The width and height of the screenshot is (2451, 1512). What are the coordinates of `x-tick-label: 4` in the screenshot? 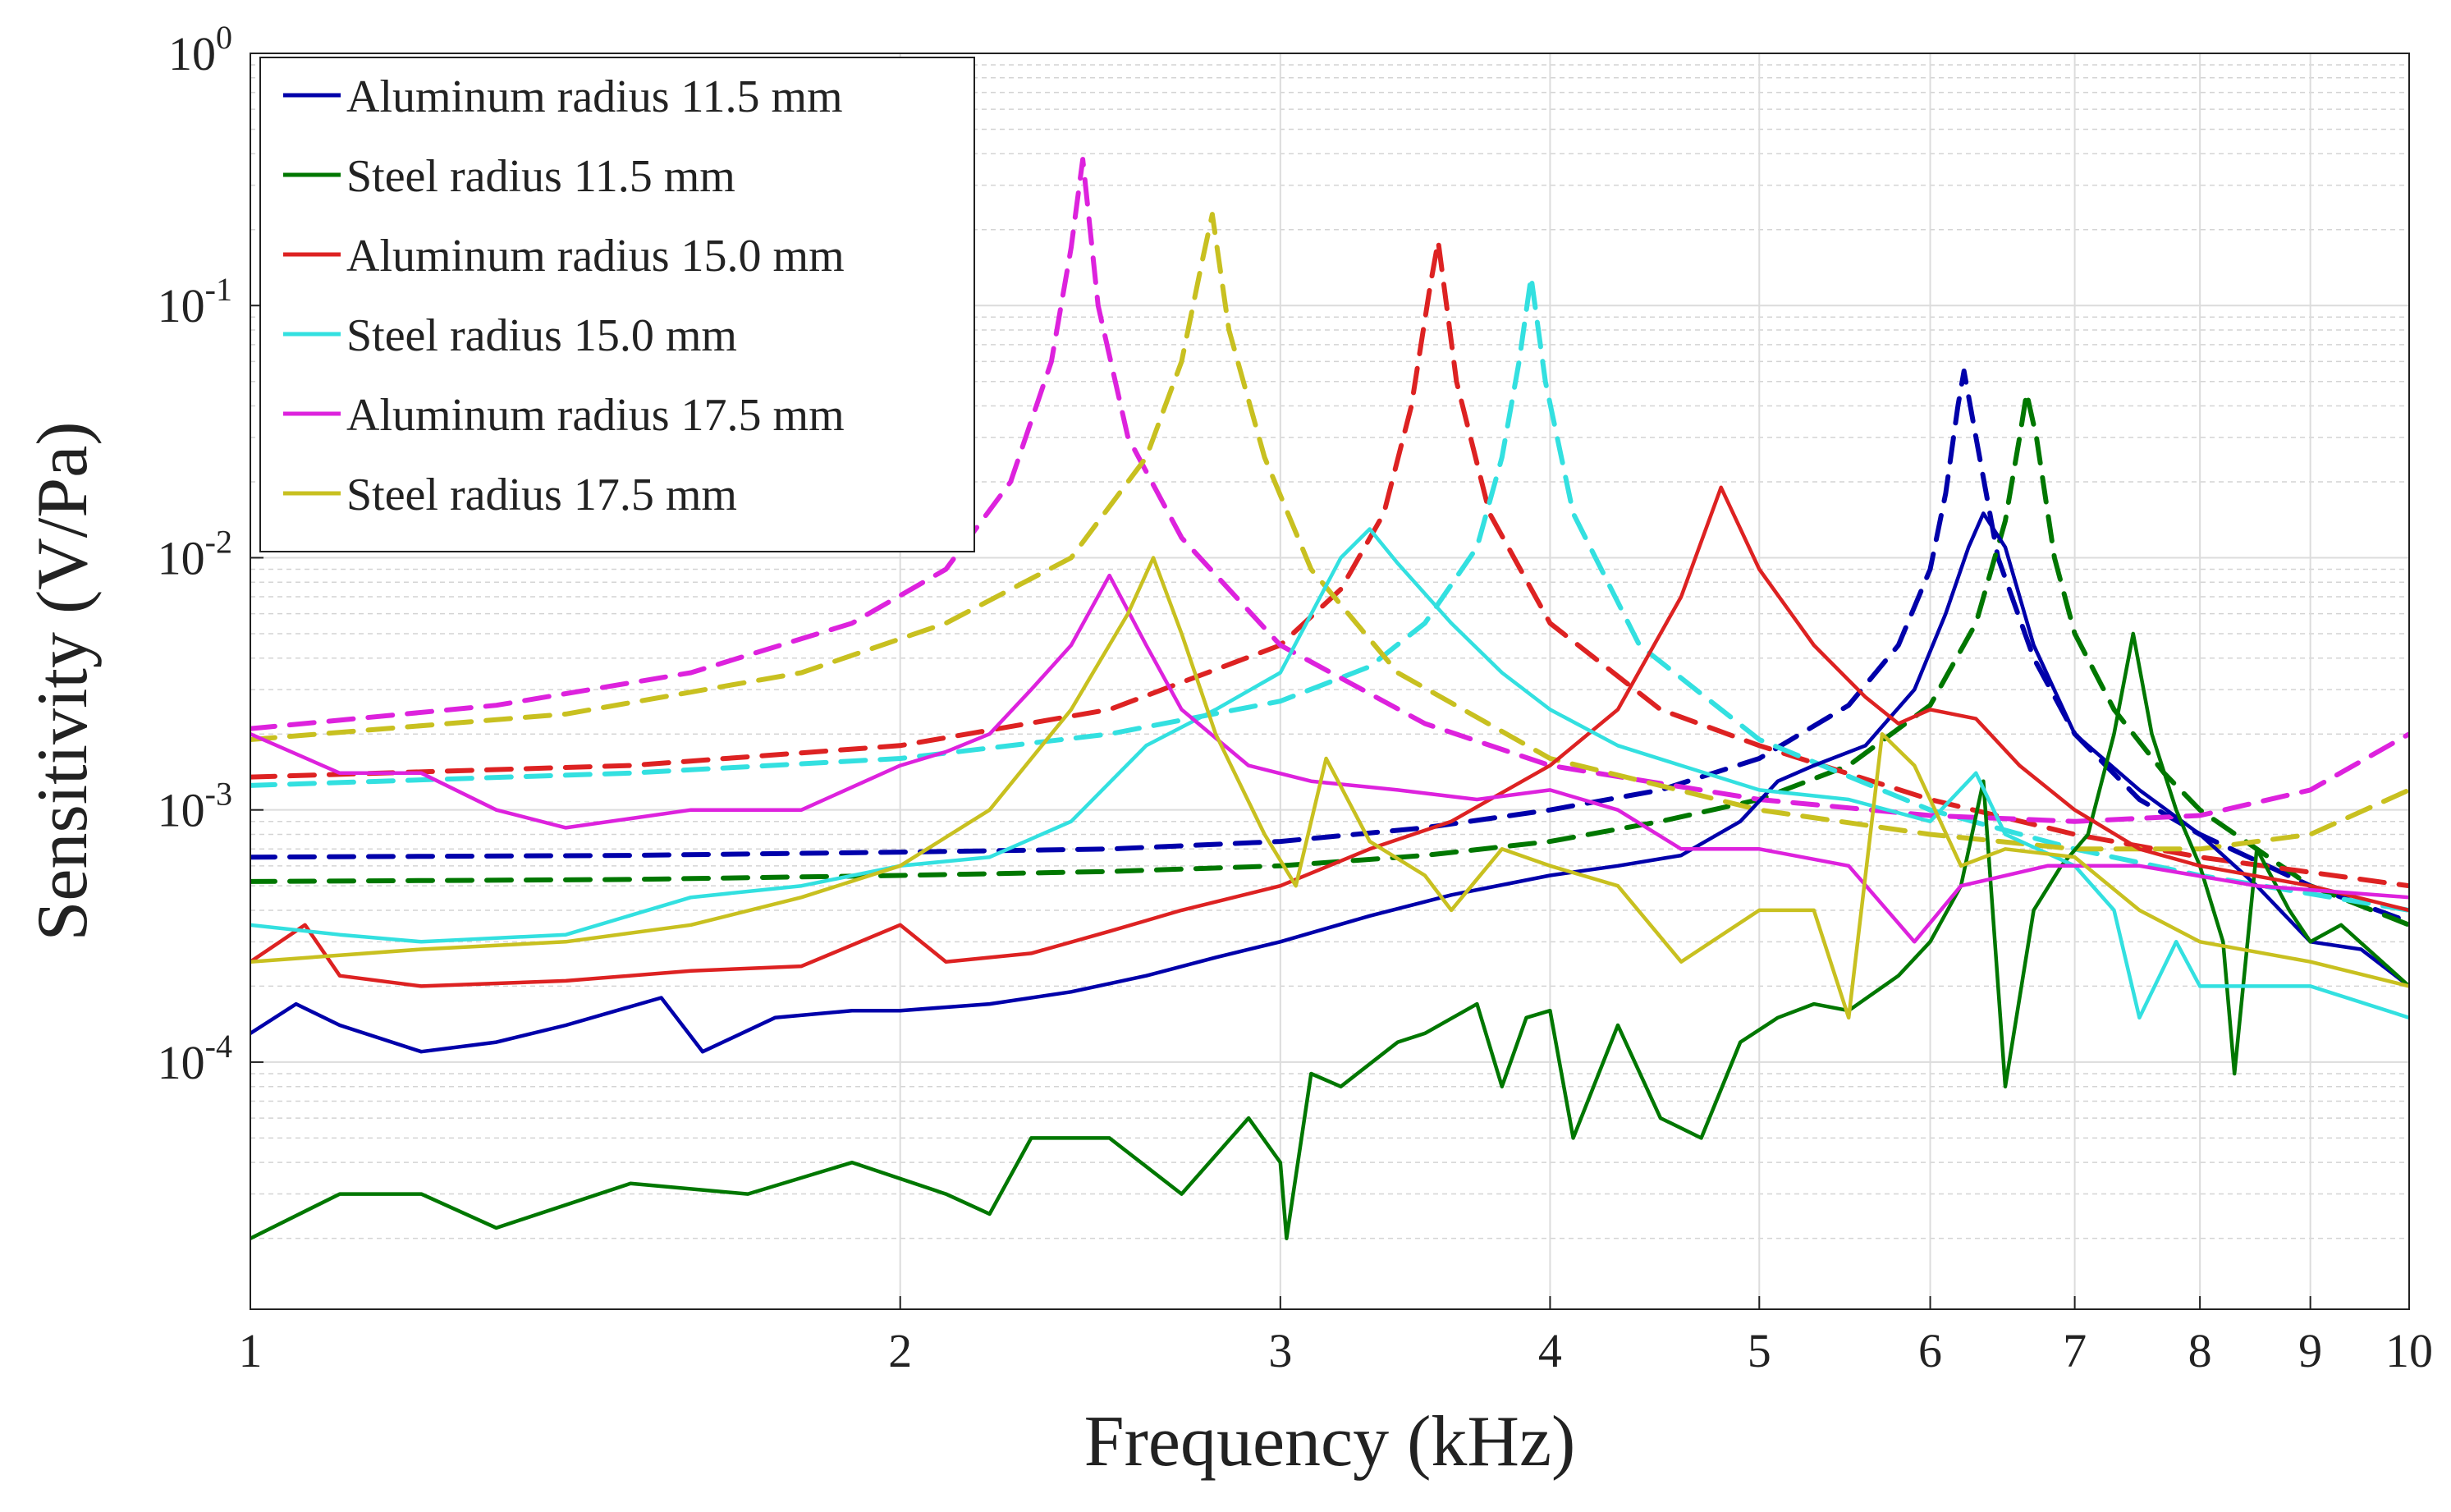 It's located at (1550, 1350).